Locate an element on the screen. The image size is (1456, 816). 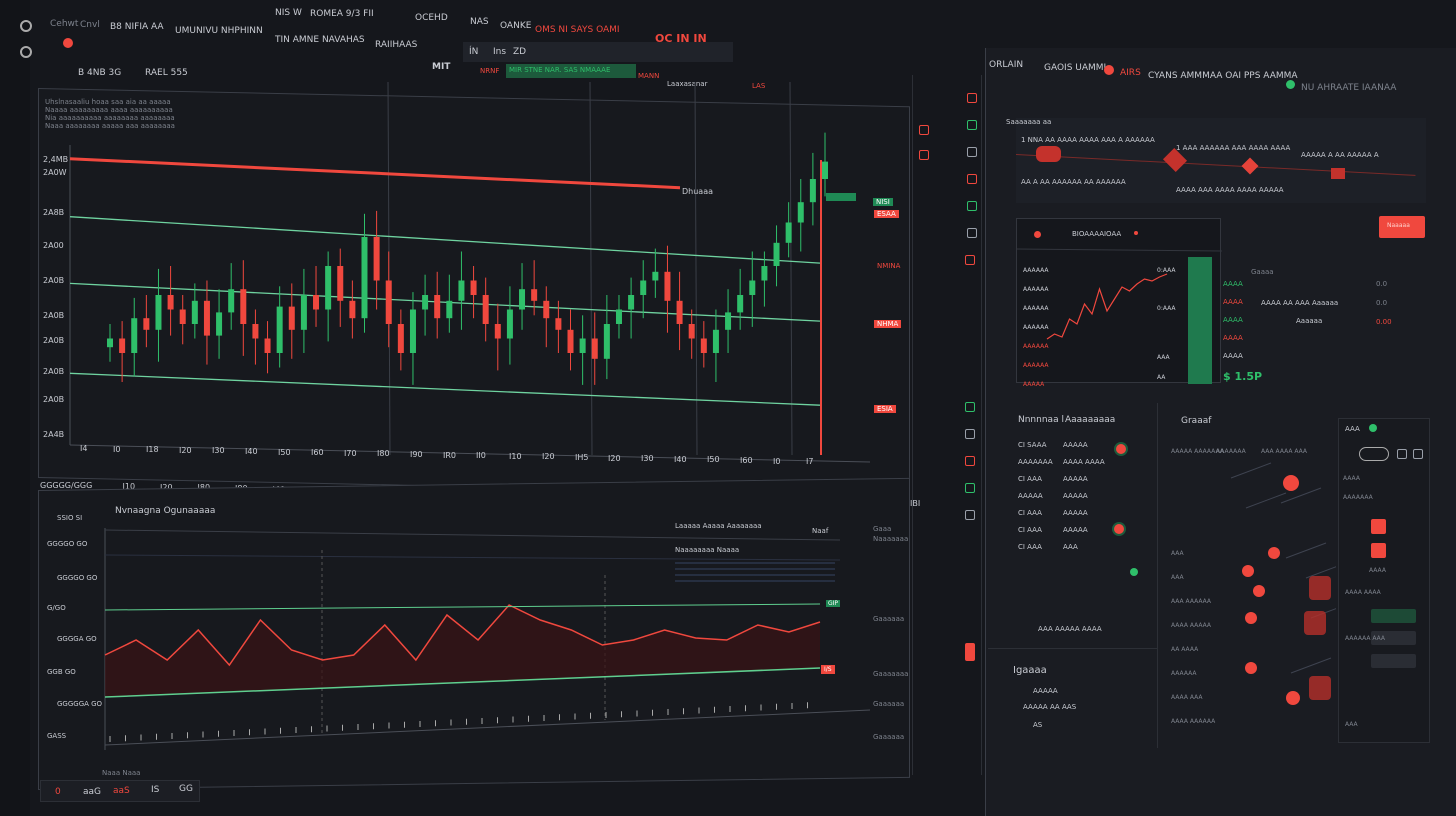
grid-icon is located at coordinates (970, 515).